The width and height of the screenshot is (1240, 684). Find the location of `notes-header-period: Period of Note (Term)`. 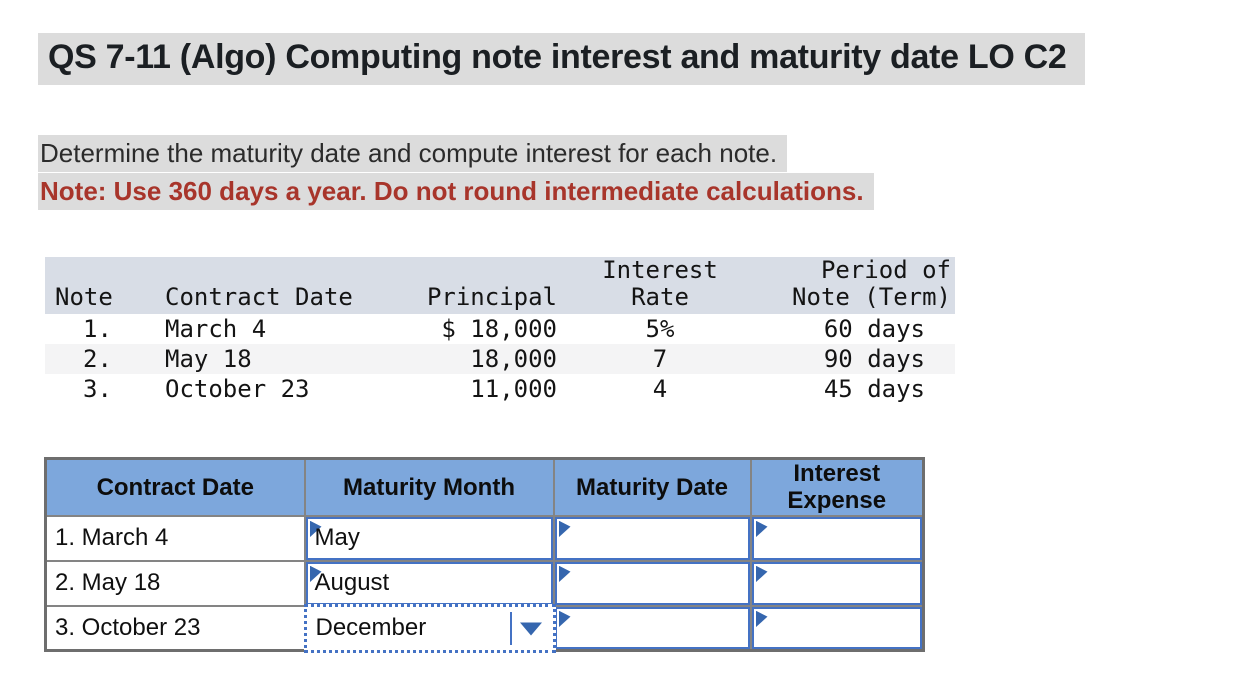

notes-header-period: Period of Note (Term) is located at coordinates (845, 285).